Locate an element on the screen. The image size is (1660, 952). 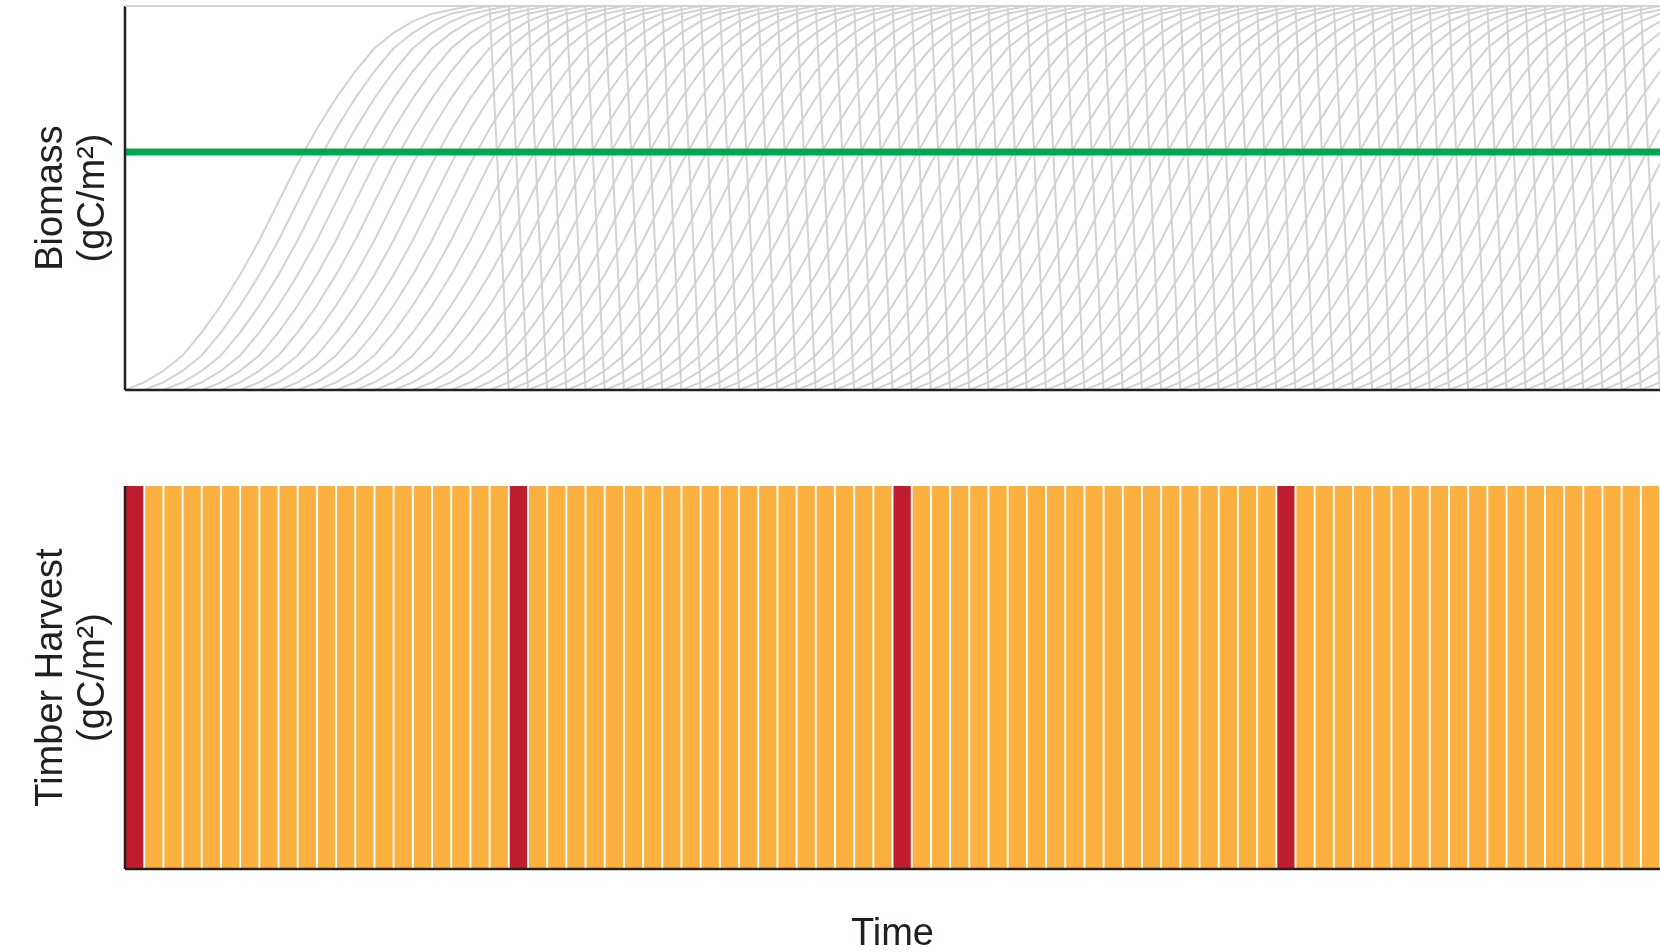
x-axis-title: Time is located at coordinates (892, 931).